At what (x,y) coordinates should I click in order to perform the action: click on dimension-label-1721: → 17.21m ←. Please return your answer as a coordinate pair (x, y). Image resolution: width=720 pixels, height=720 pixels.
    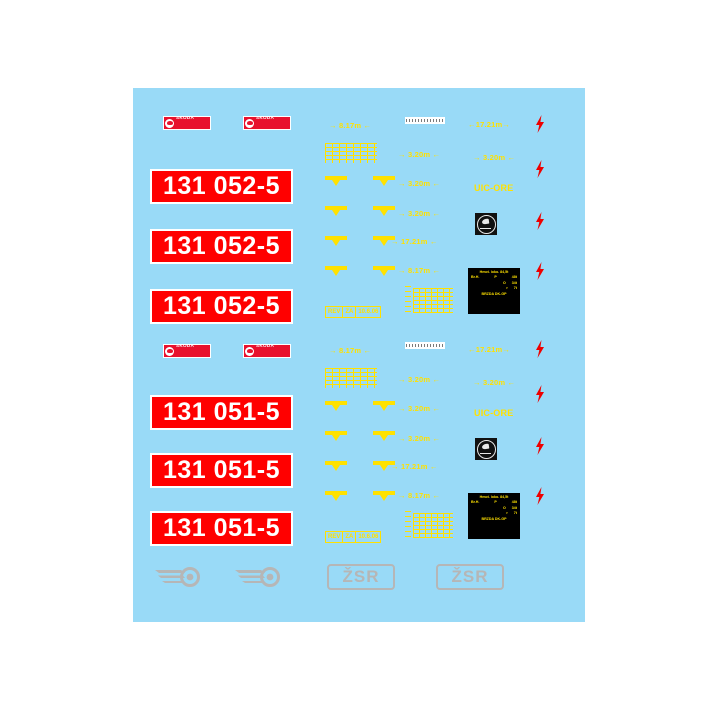
    Looking at the image, I should click on (414, 466).